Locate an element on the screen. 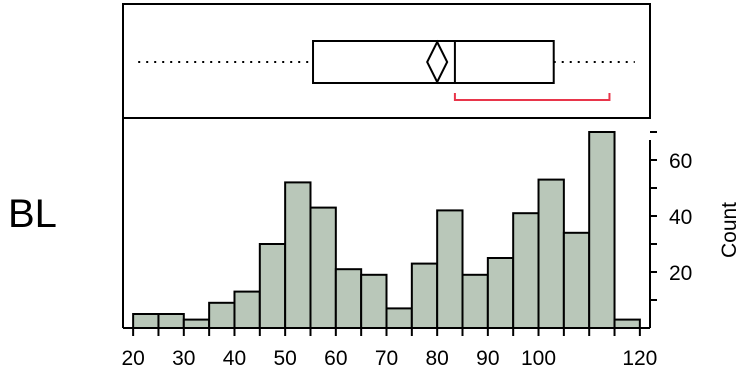  x-tick-label: 50 is located at coordinates (284, 358).